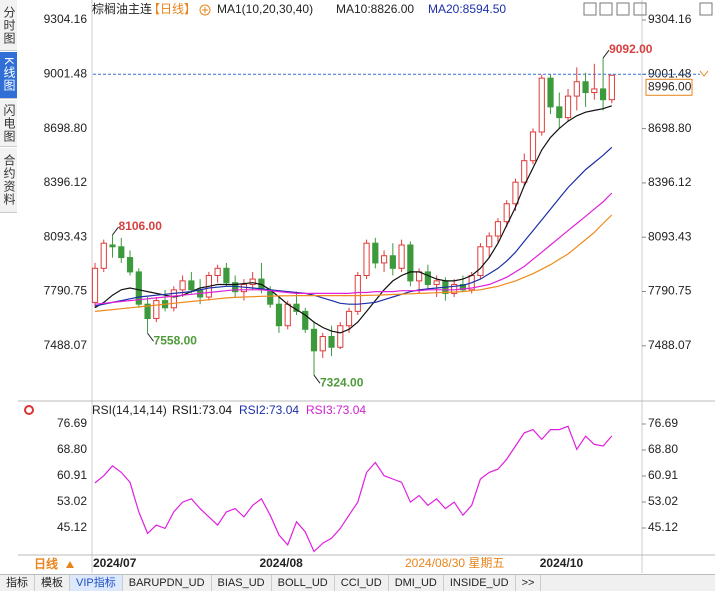 Image resolution: width=715 pixels, height=591 pixels. Describe the element at coordinates (303, 583) in the screenshot. I see `tab: BOLL_UD` at that location.